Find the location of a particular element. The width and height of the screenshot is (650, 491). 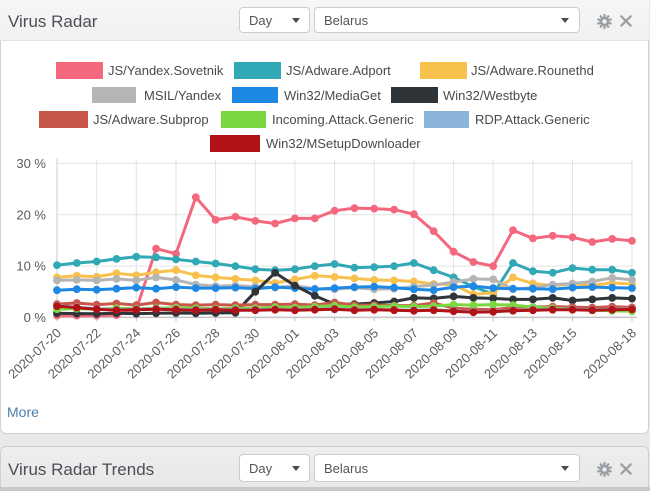

svg-text: 2020-08-18 is located at coordinates (609, 353).